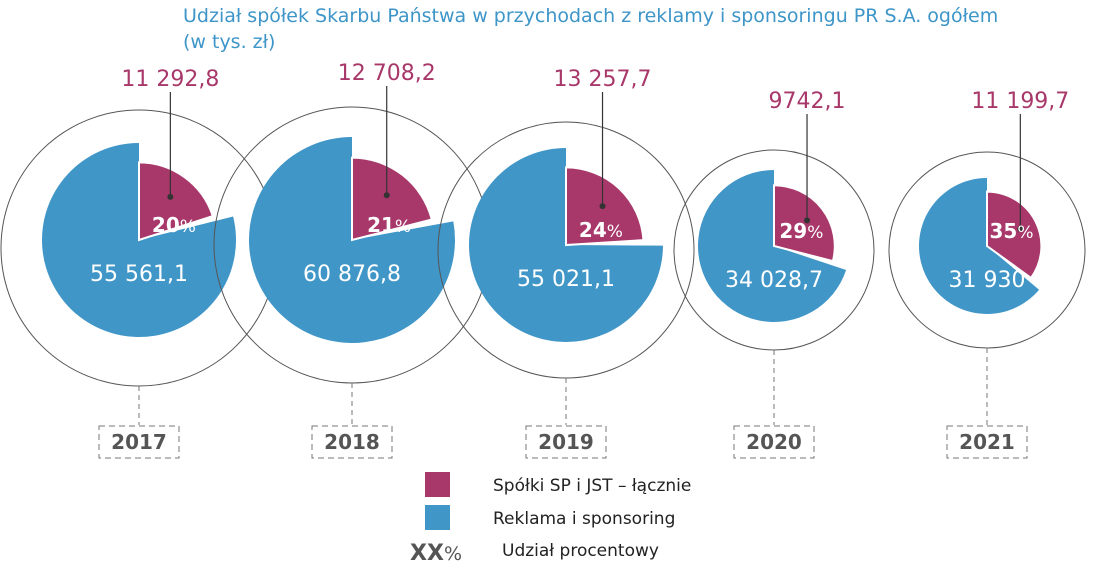 The height and width of the screenshot is (569, 1093). I want to click on legend-label-reklama: Reklama i sponsoring, so click(584, 519).